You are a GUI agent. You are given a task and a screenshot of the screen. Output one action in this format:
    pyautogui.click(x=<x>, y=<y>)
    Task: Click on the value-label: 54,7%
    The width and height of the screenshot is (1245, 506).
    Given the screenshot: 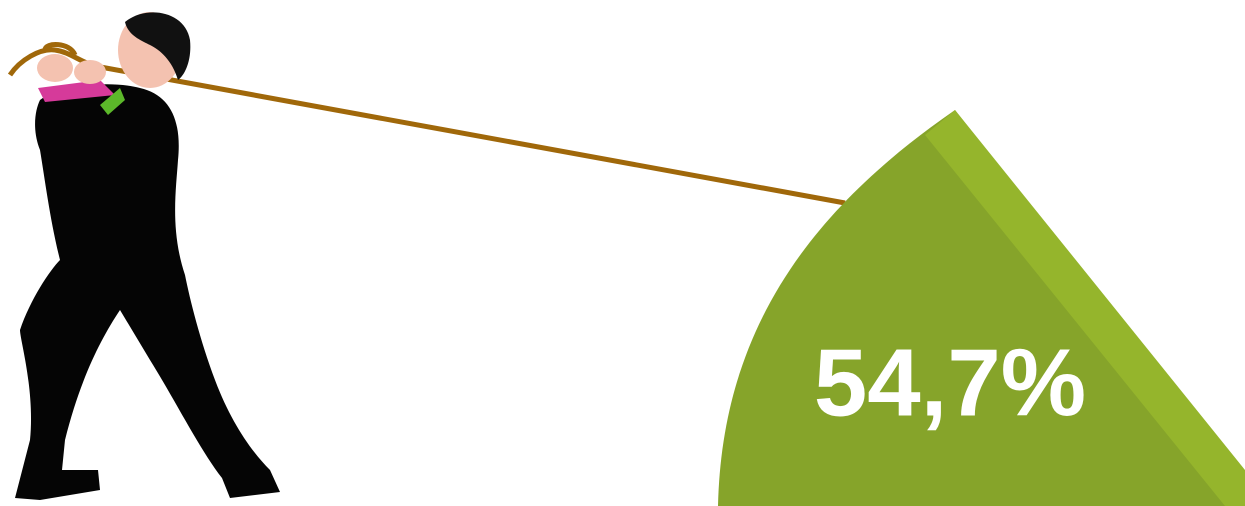 What is the action you would take?
    pyautogui.click(x=950, y=382)
    